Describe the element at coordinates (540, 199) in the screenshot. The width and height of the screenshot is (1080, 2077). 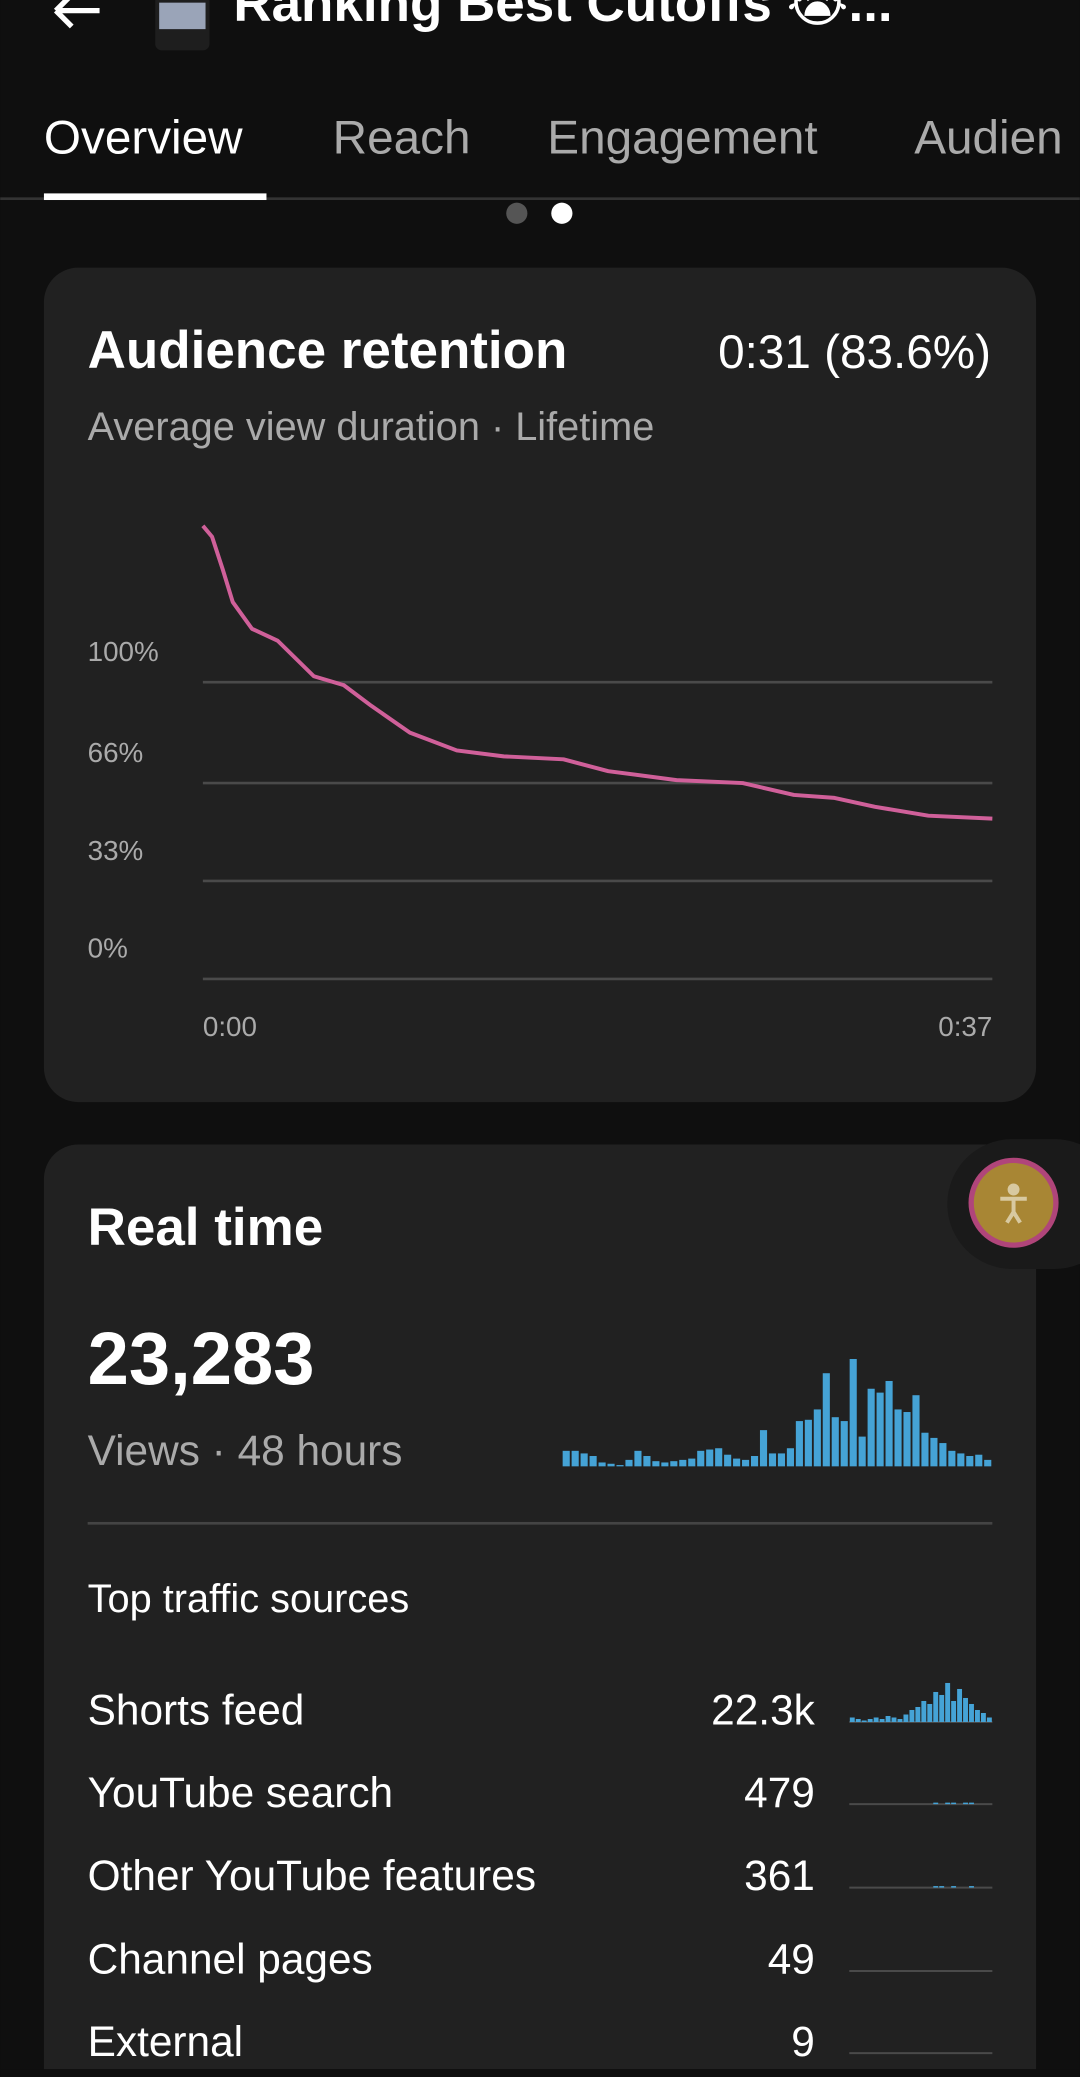
I see `tab-divider` at that location.